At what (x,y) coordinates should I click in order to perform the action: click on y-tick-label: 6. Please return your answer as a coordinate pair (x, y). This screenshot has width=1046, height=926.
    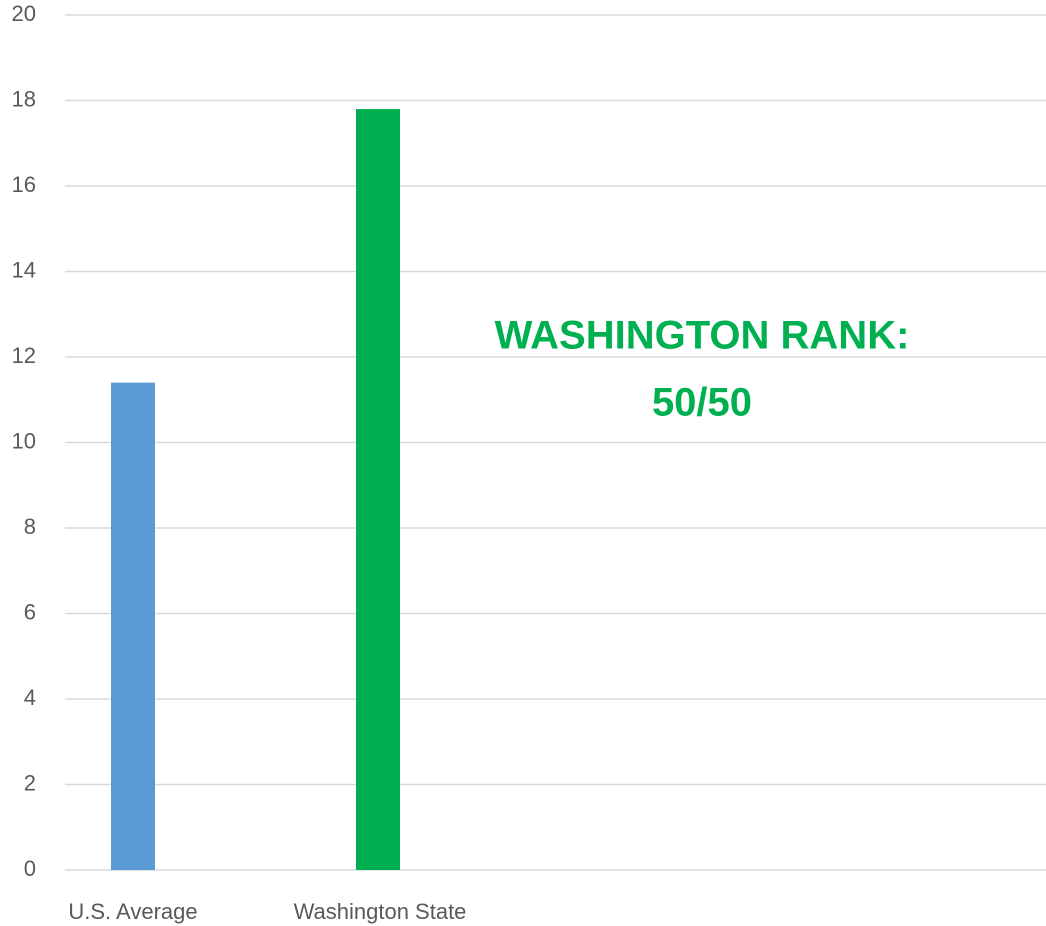
    Looking at the image, I should click on (30, 611).